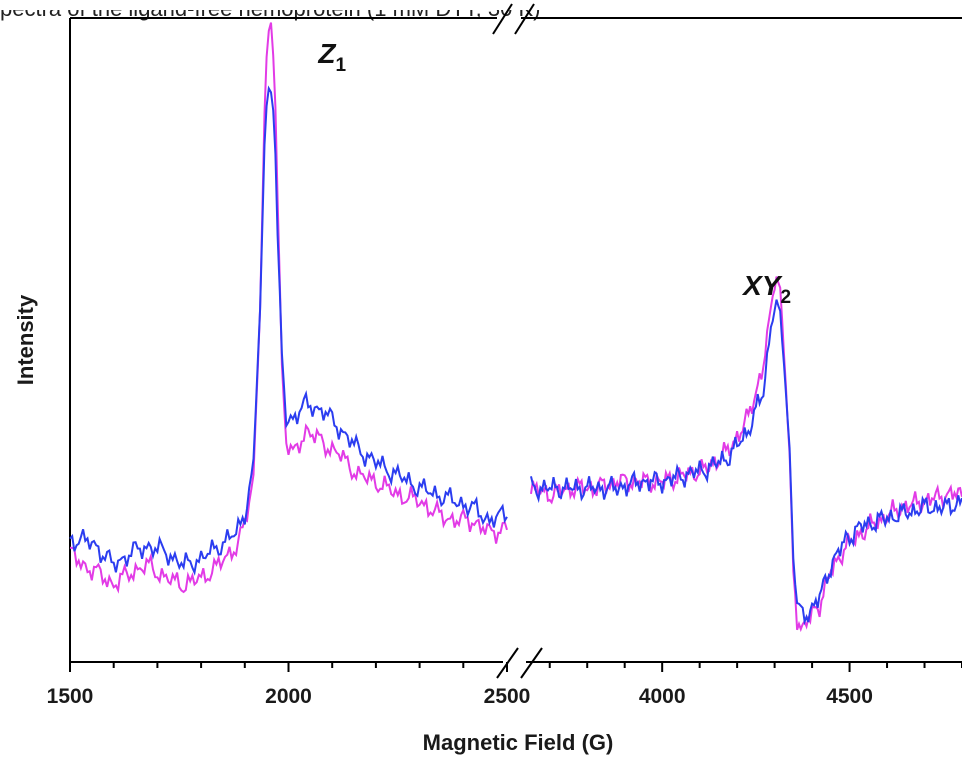  What do you see at coordinates (288, 696) in the screenshot?
I see `x-tick-label-2000: 2000` at bounding box center [288, 696].